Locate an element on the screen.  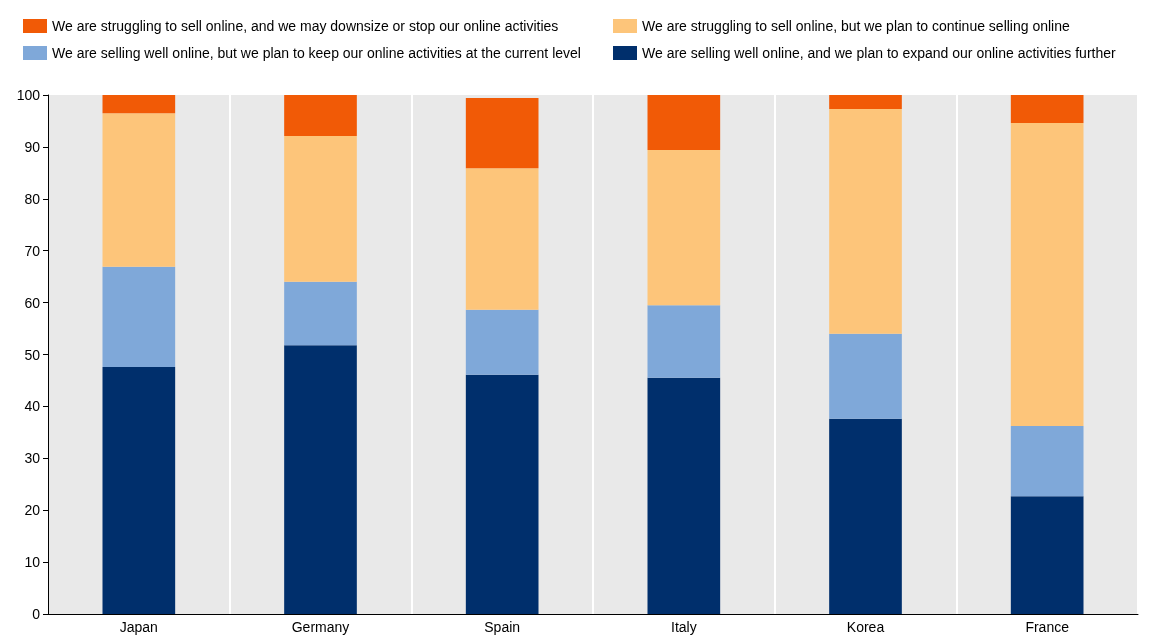
legend-label: We are selling well online, and we plan to expand our online activities further is located at coordinates (879, 53).